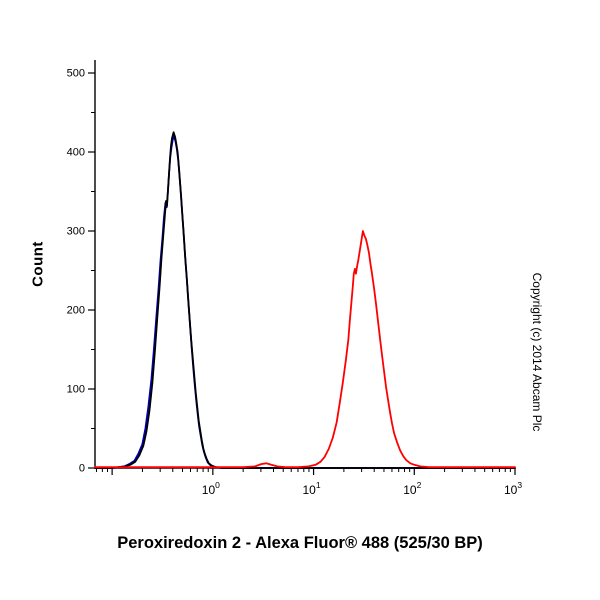 The image size is (600, 600). What do you see at coordinates (76, 153) in the screenshot?
I see `y-tick-label: 400` at bounding box center [76, 153].